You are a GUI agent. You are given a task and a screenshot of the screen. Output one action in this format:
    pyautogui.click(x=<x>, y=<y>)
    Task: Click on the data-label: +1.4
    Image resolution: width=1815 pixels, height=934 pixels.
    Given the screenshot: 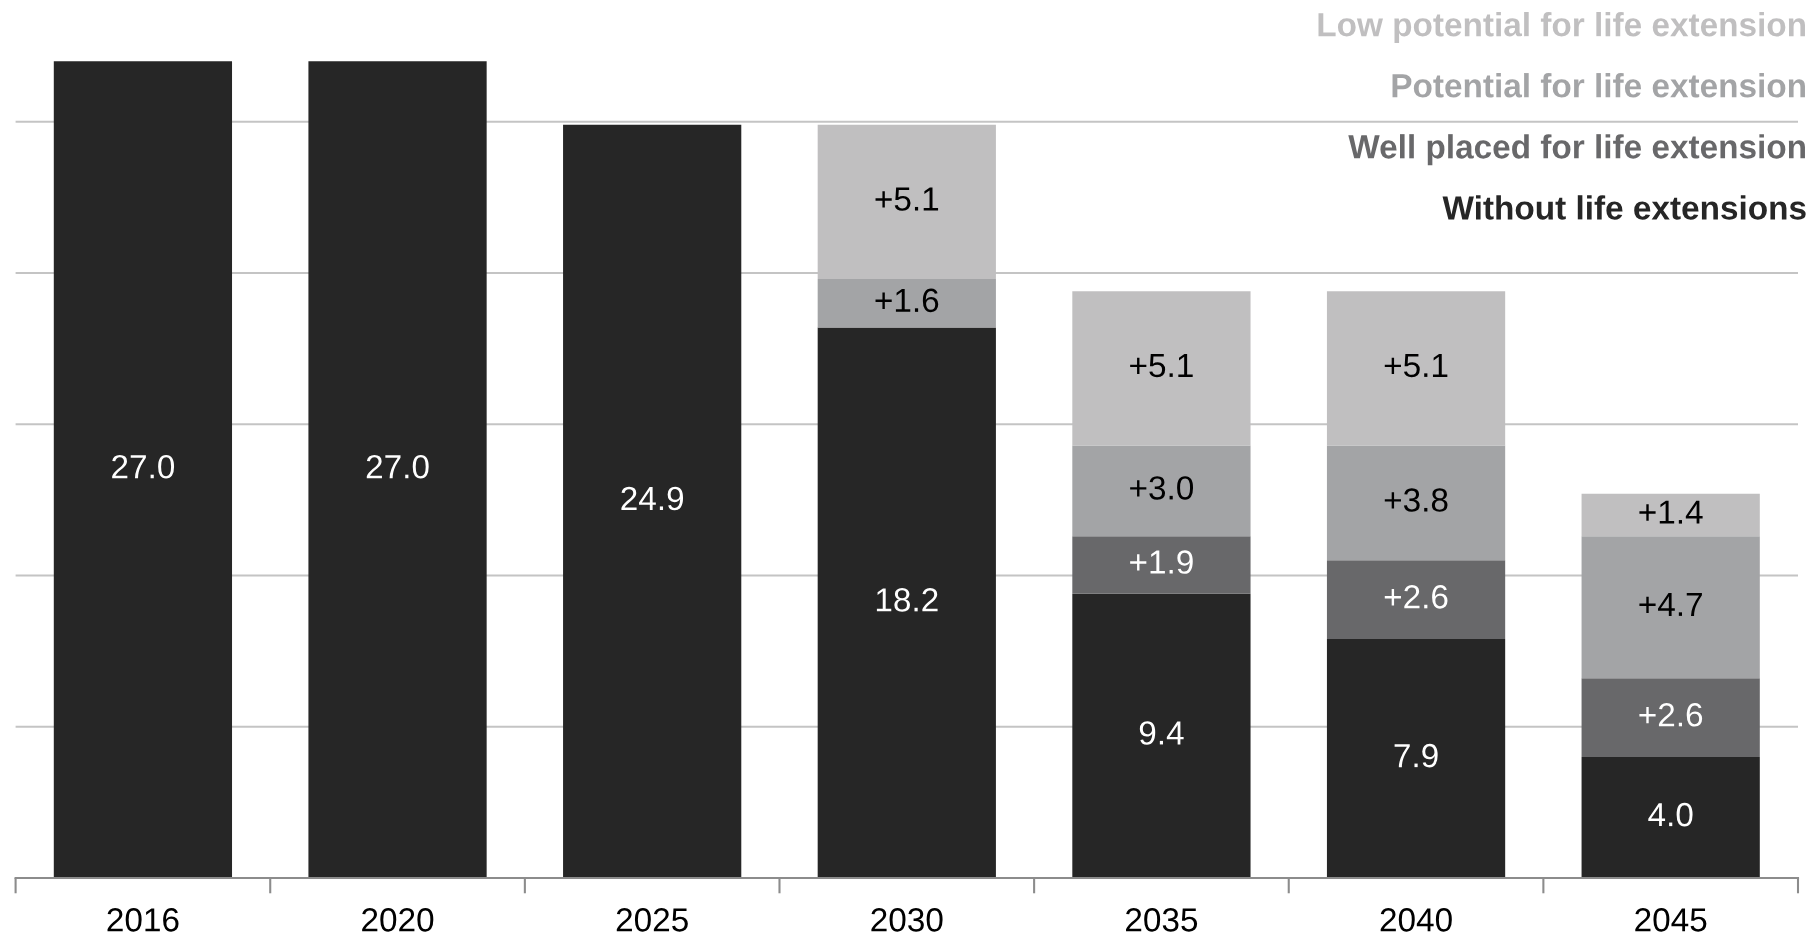 What is the action you would take?
    pyautogui.click(x=1671, y=512)
    